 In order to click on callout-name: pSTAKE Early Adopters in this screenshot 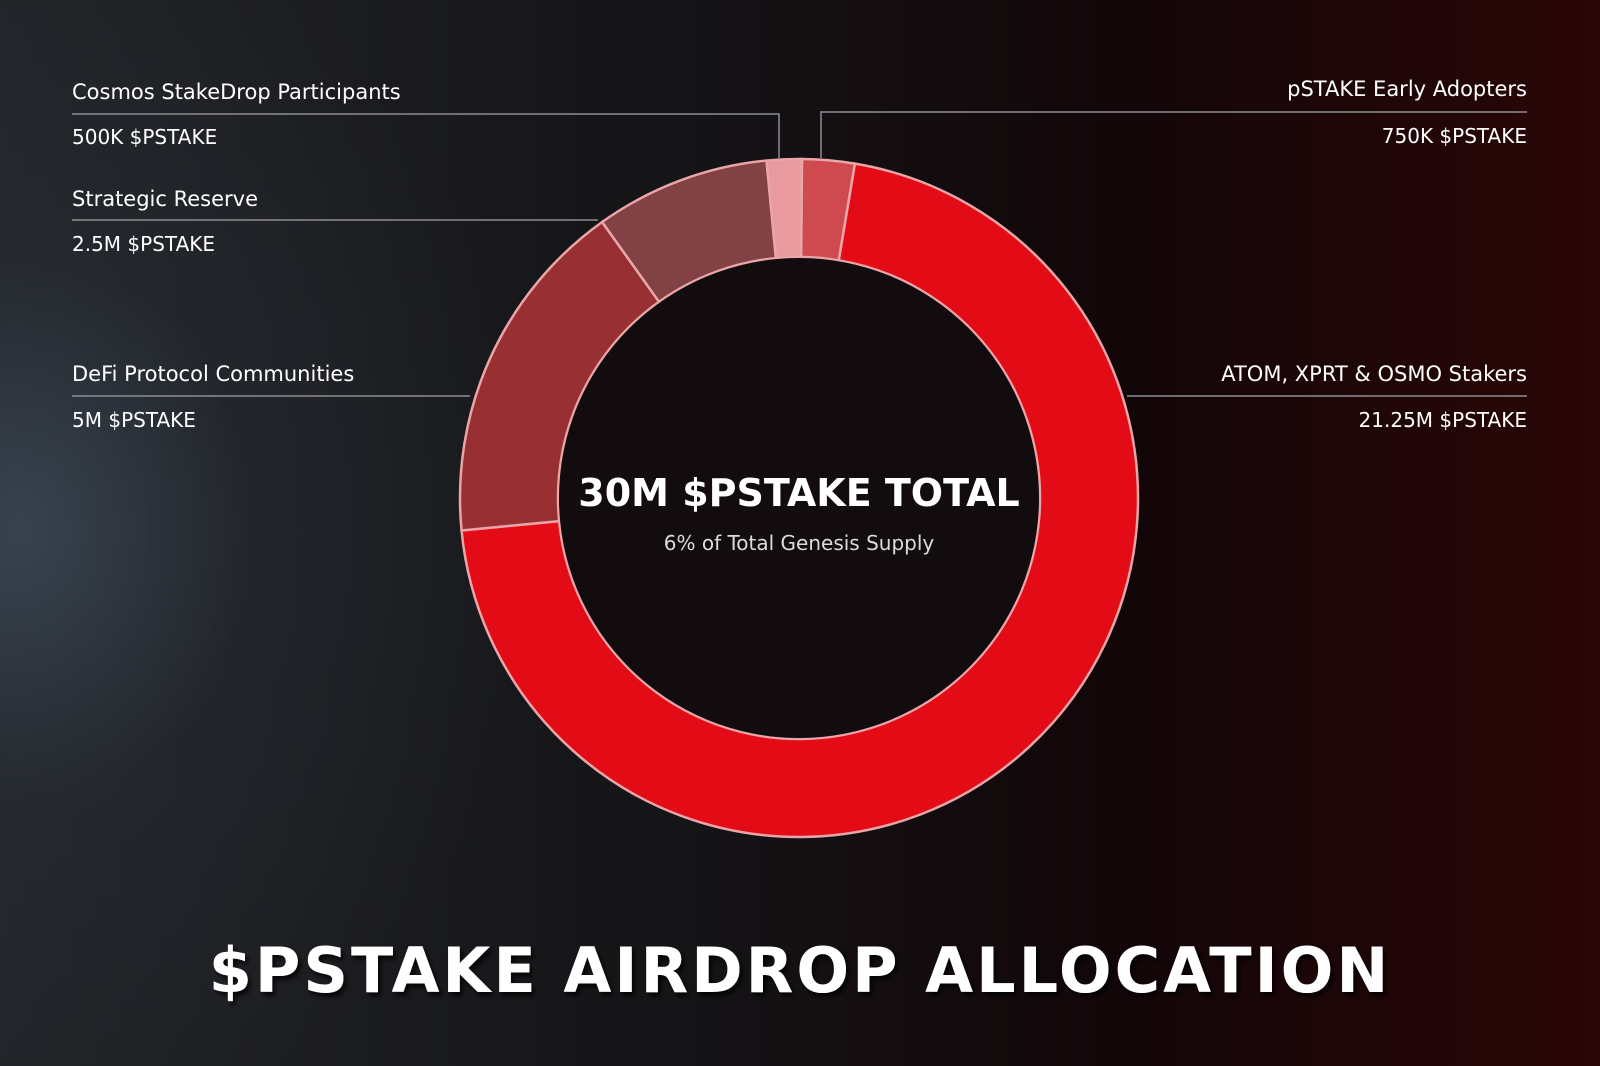, I will do `click(1407, 89)`.